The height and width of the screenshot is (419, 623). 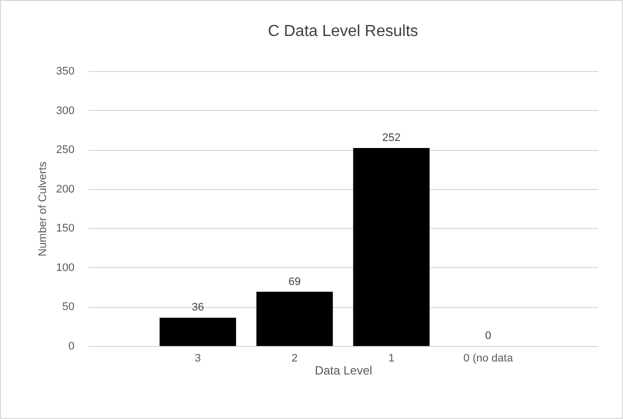 What do you see at coordinates (343, 371) in the screenshot?
I see `x-axis-title: Data Level` at bounding box center [343, 371].